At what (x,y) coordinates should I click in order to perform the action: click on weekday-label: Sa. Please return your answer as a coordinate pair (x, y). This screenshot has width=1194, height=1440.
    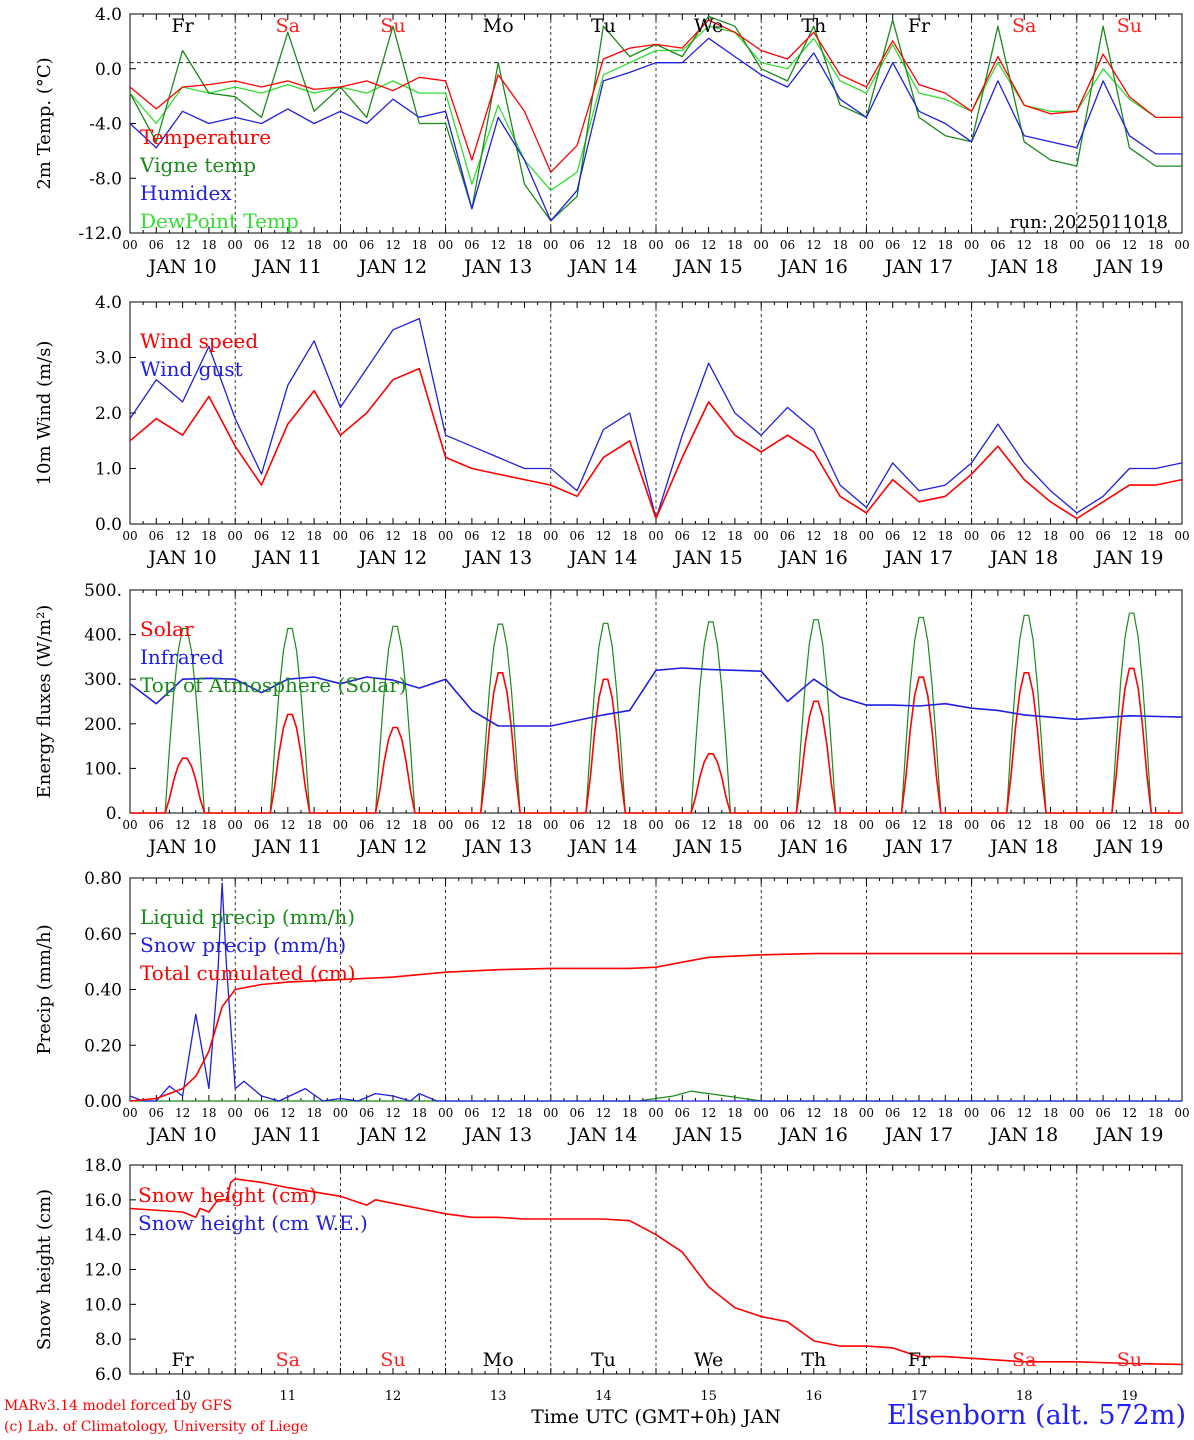
    Looking at the image, I should click on (1024, 1360).